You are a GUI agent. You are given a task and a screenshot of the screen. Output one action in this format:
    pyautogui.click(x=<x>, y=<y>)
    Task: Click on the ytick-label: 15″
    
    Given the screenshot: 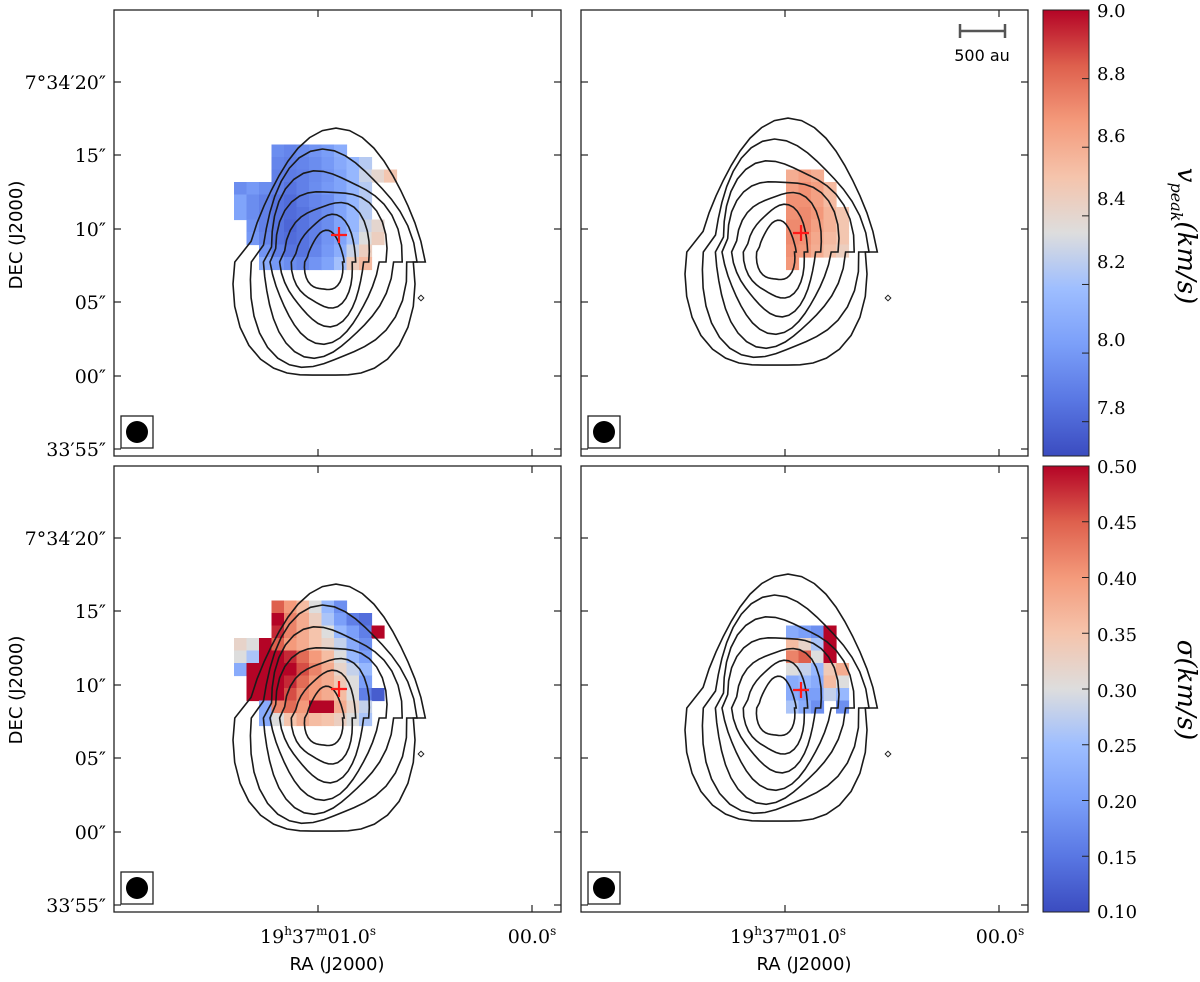 What is the action you would take?
    pyautogui.click(x=90, y=612)
    